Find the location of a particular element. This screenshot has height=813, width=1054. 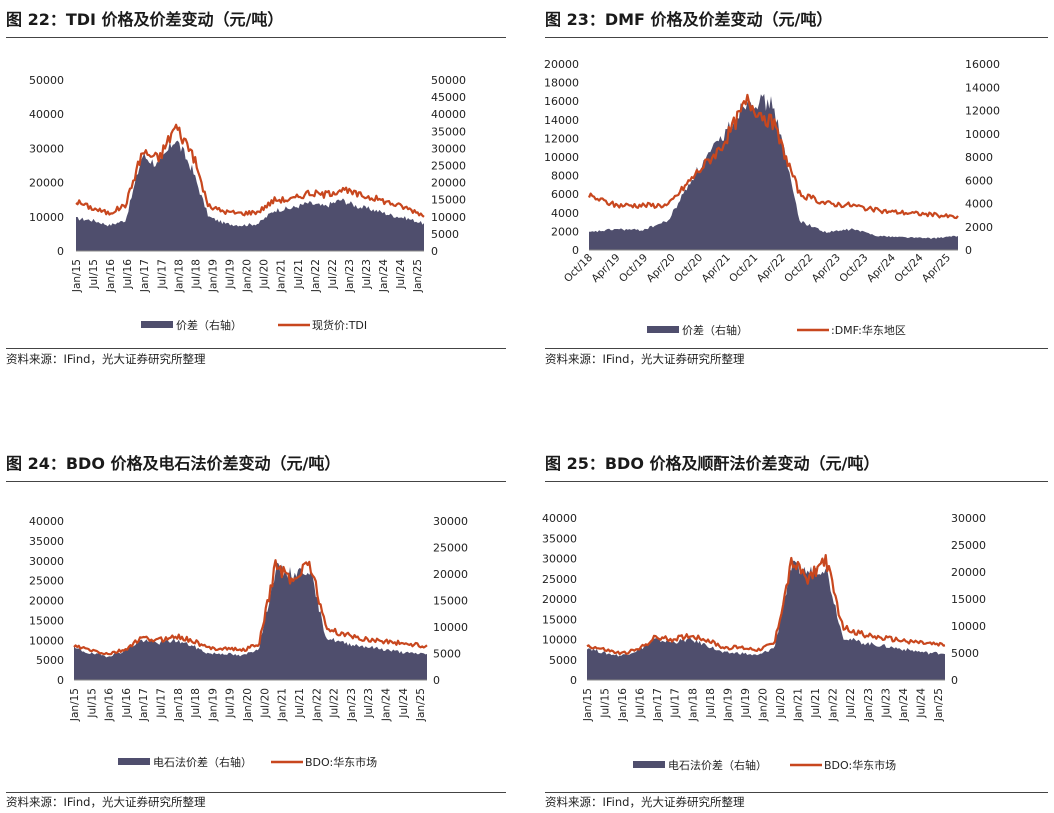

x-tick-label: Jan/23 is located at coordinates (869, 705).